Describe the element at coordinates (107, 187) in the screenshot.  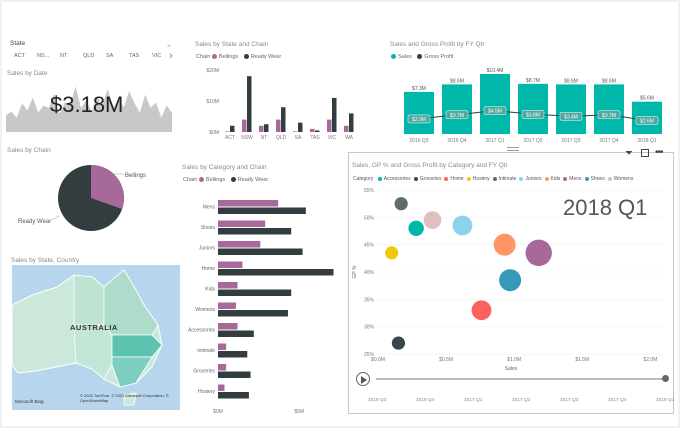
I see `pie-slice-bellings` at that location.